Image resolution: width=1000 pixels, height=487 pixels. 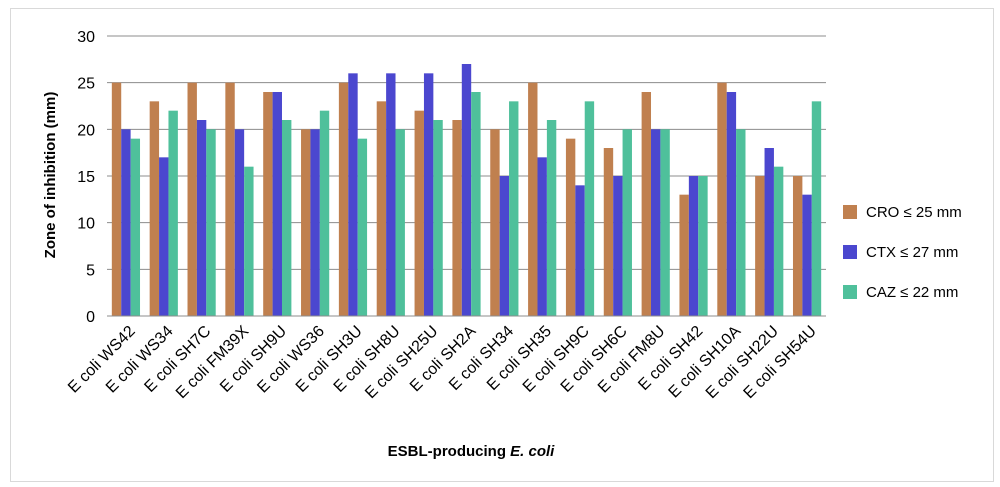 I want to click on y-tick-label: 20, so click(x=86, y=130).